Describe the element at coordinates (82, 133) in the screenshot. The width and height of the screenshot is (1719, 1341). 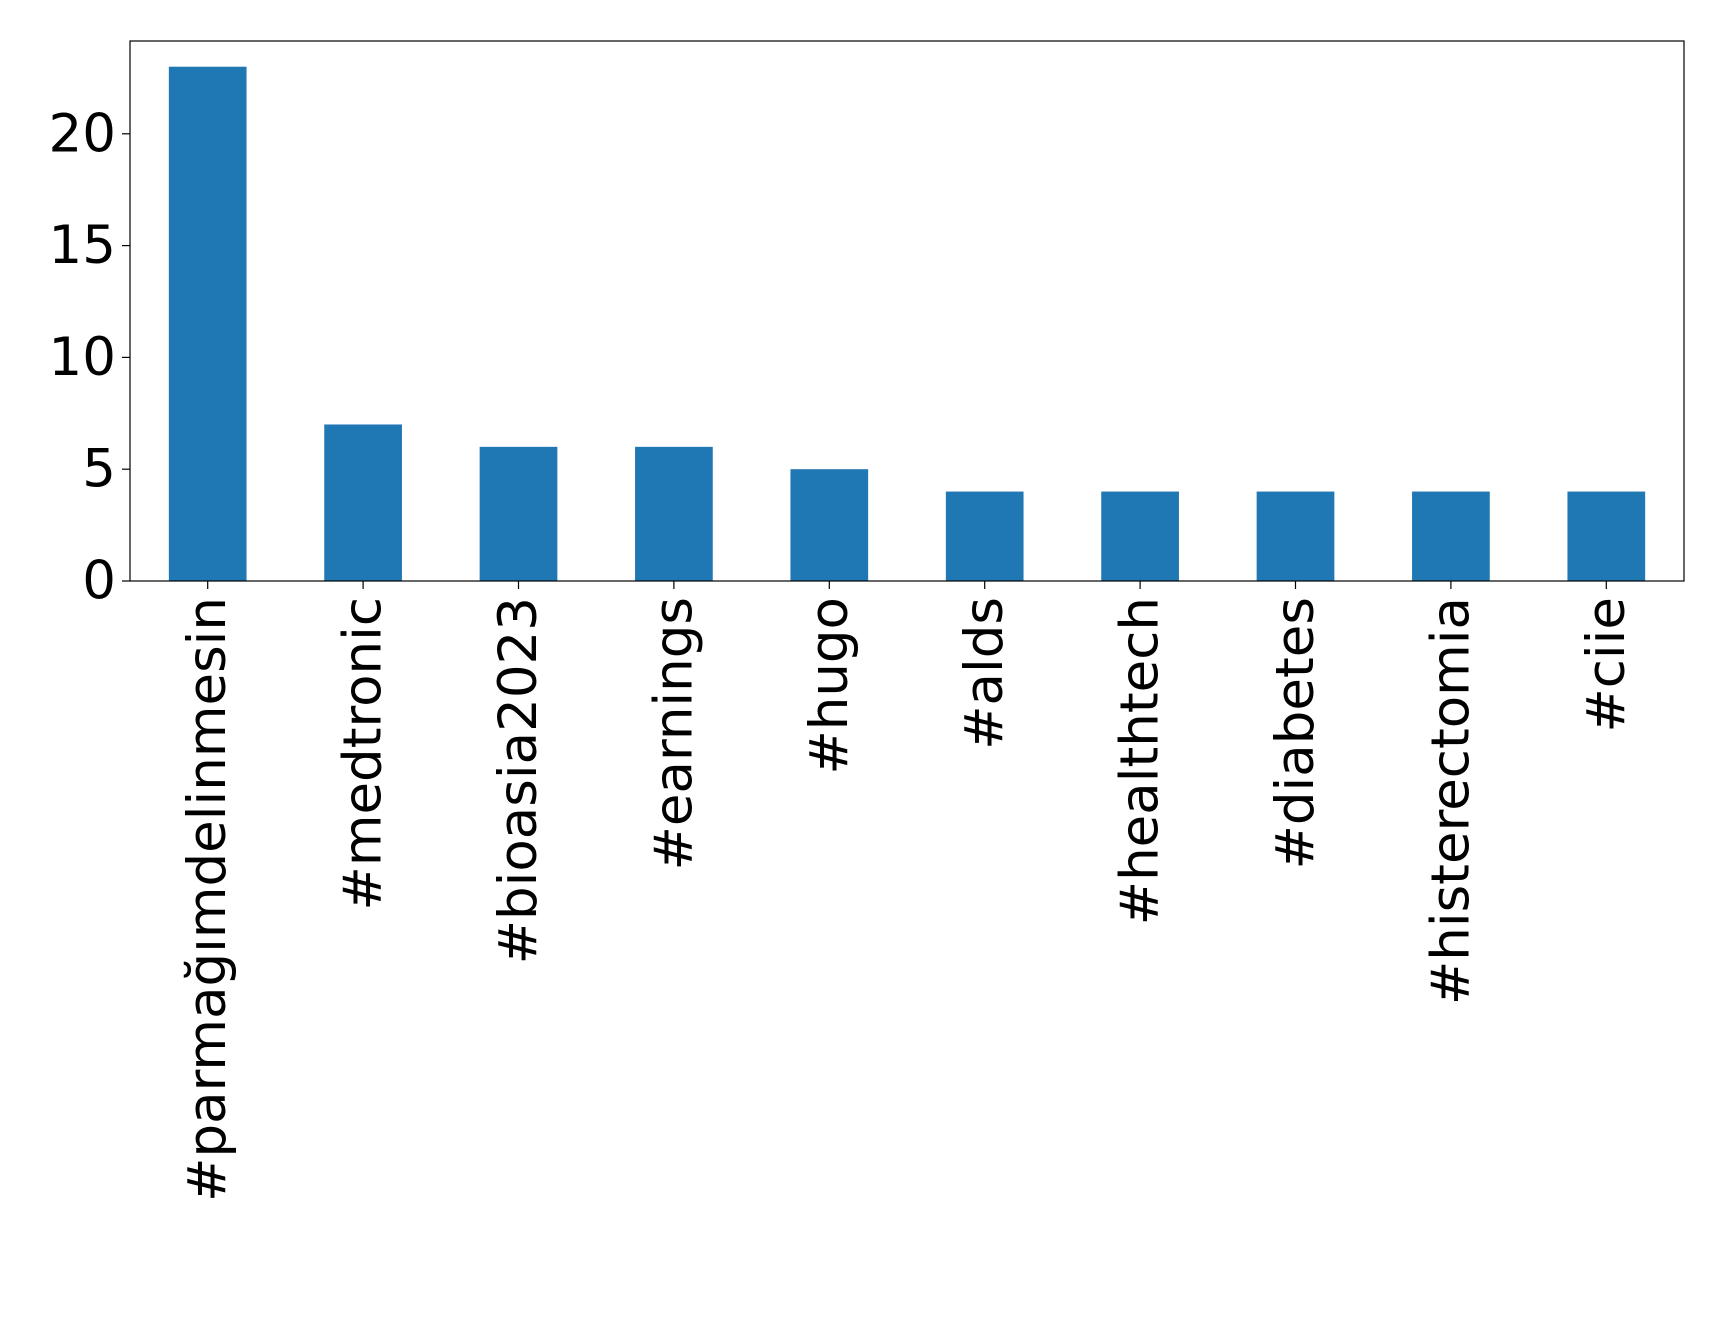
I see `y-tick-label: 20` at that location.